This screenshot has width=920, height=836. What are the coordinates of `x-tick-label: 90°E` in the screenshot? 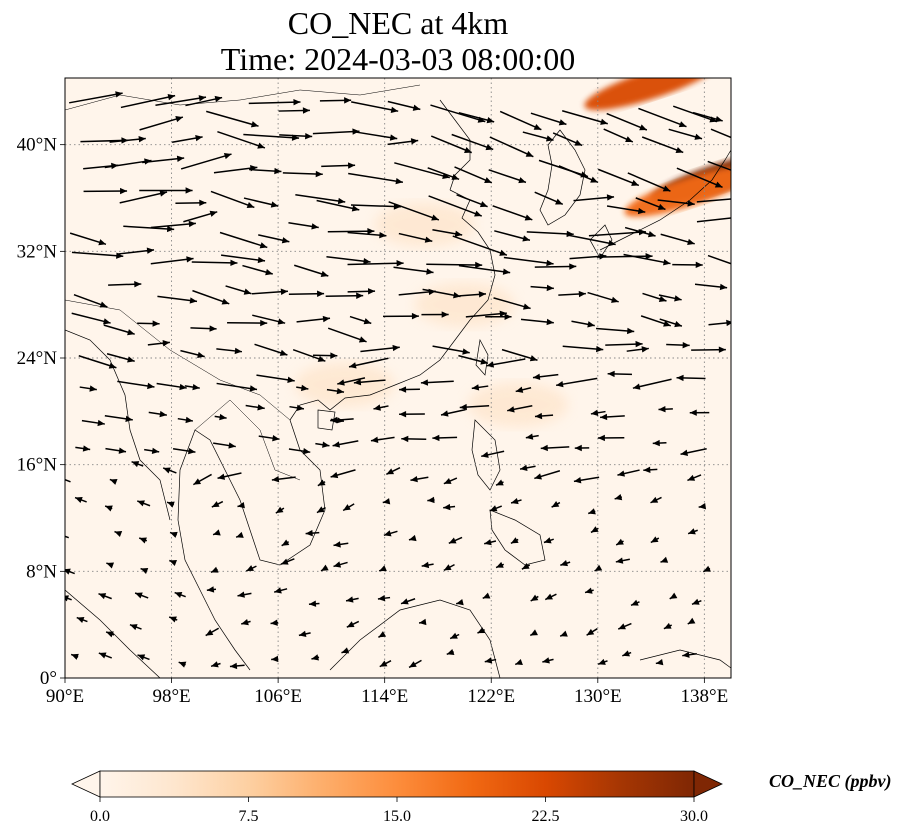 It's located at (65, 696).